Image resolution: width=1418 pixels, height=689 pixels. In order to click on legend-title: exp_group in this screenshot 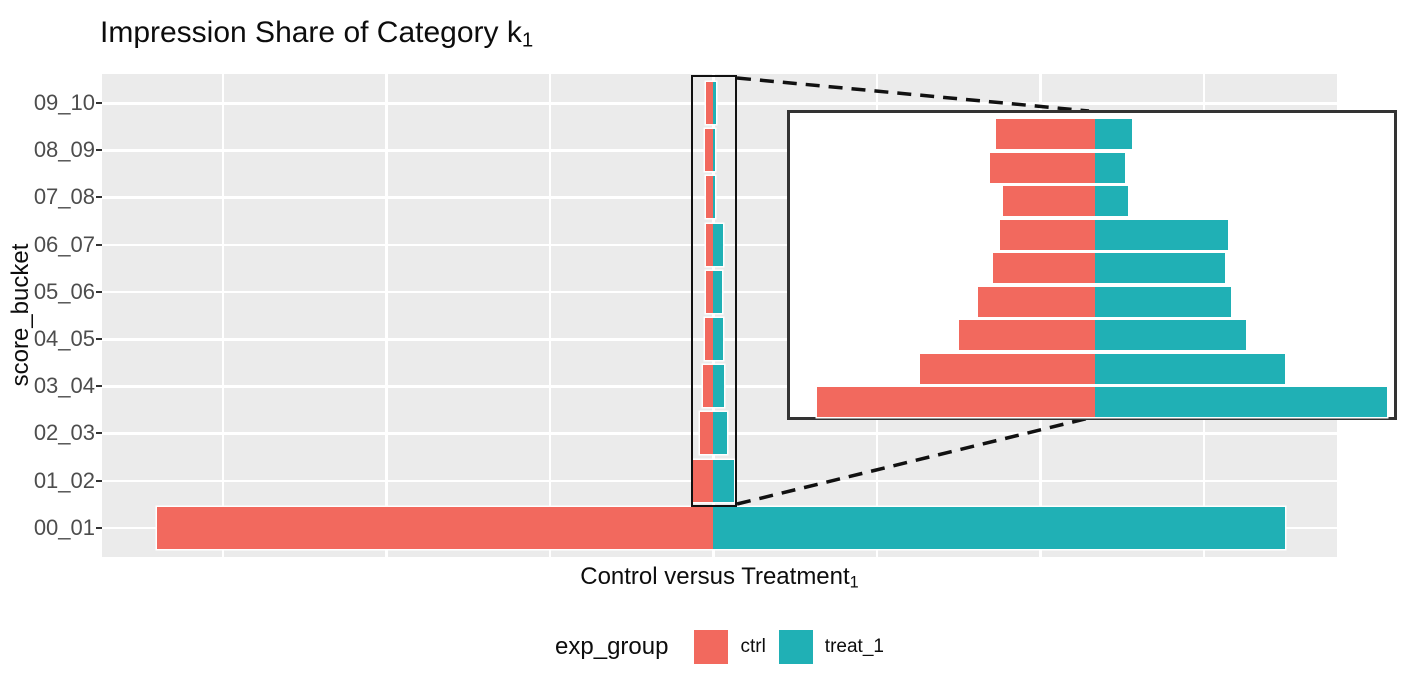, I will do `click(612, 646)`.